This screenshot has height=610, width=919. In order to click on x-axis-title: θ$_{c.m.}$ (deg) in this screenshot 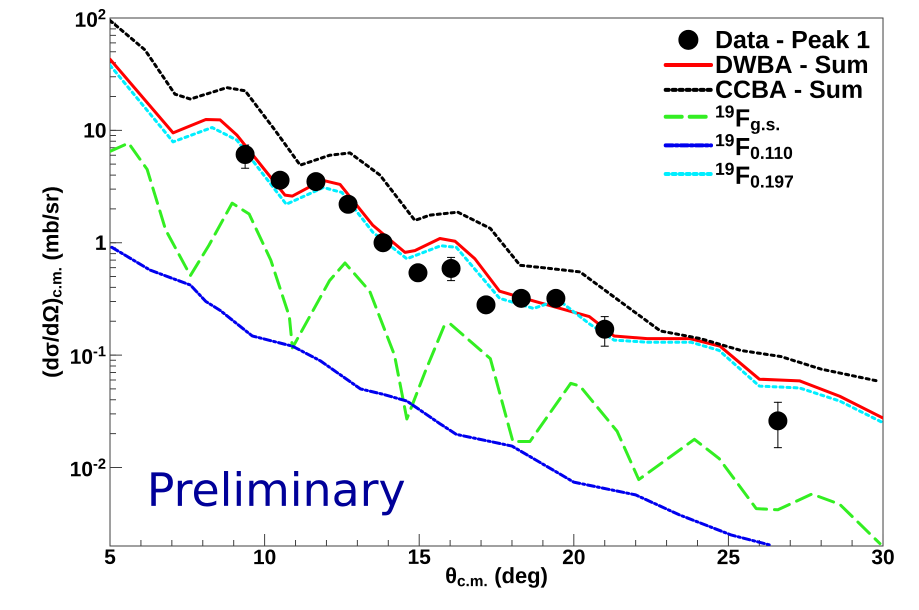, I will do `click(496, 577)`.